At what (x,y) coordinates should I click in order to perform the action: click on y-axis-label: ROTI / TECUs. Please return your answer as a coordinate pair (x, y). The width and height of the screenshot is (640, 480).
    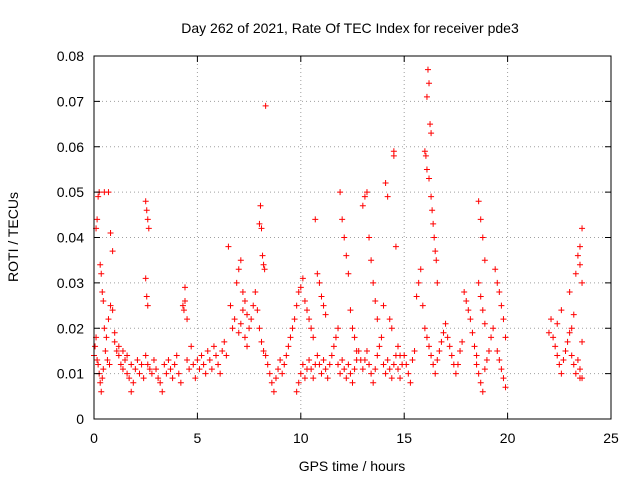
    Looking at the image, I should click on (13, 237).